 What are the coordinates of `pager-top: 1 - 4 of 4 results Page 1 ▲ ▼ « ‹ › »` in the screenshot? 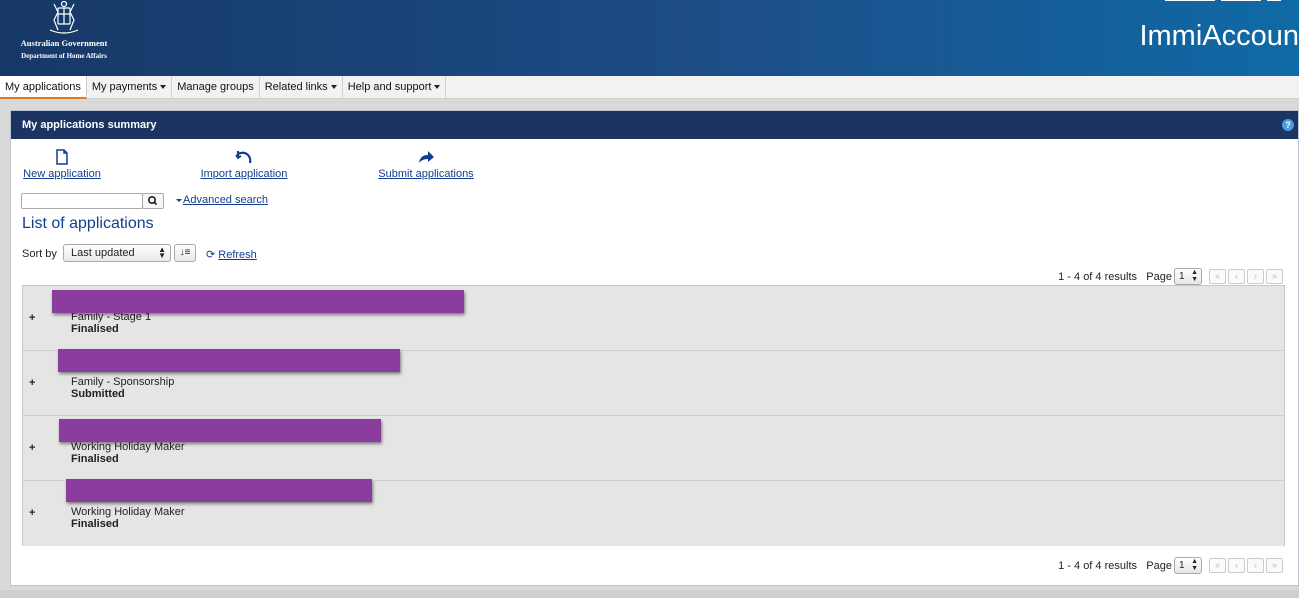 It's located at (648, 277).